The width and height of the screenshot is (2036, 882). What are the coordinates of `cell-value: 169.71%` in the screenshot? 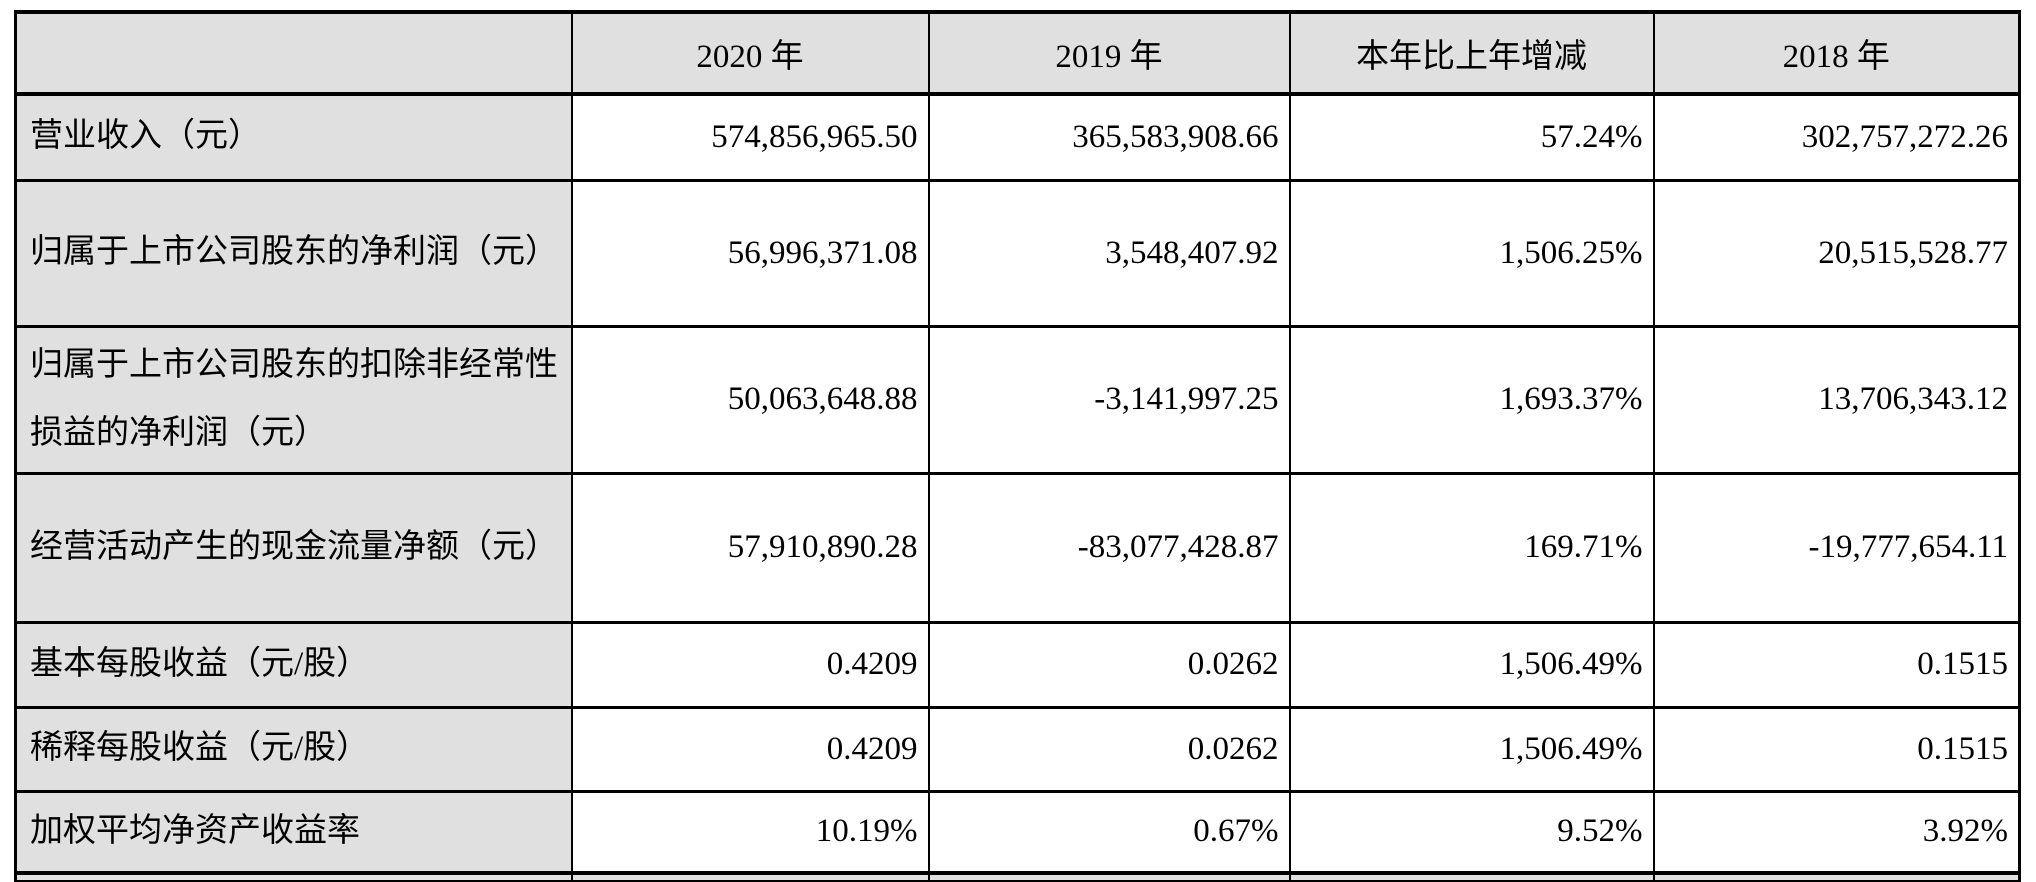 It's located at (1471, 547).